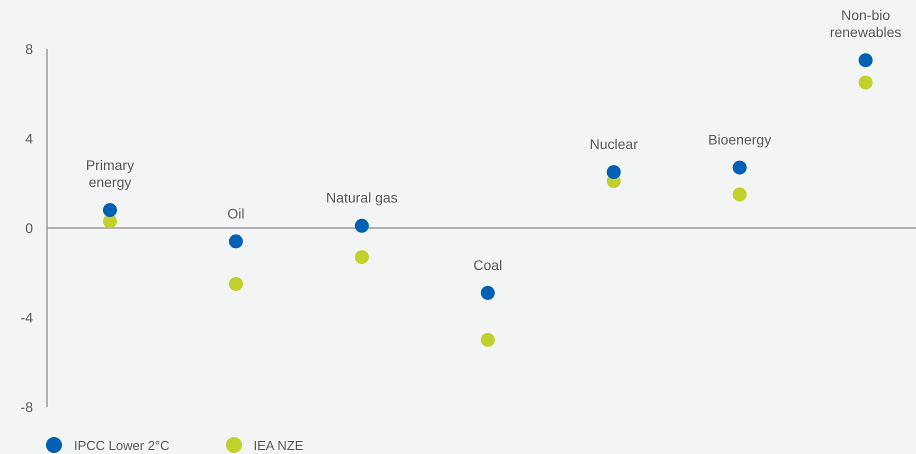 This screenshot has width=916, height=454. What do you see at coordinates (614, 144) in the screenshot?
I see `x-tick-label: Nuclear` at bounding box center [614, 144].